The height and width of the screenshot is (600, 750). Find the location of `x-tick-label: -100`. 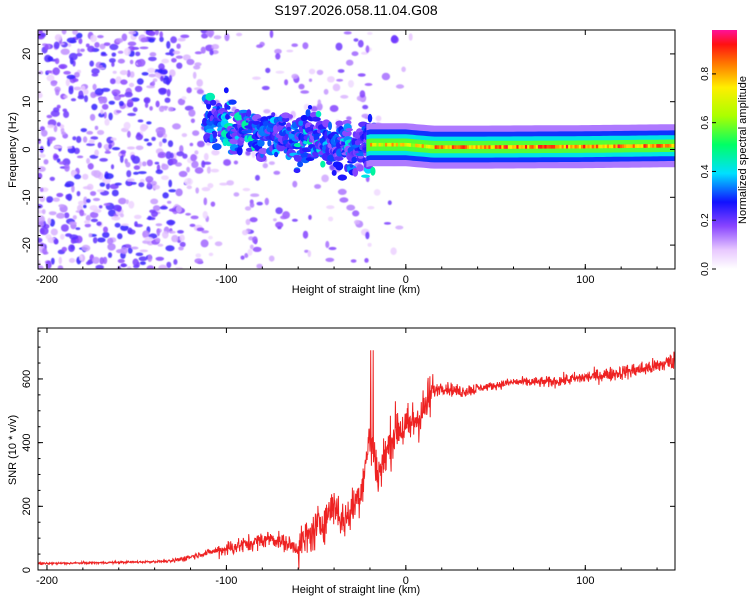

x-tick-label: -100 is located at coordinates (226, 581).